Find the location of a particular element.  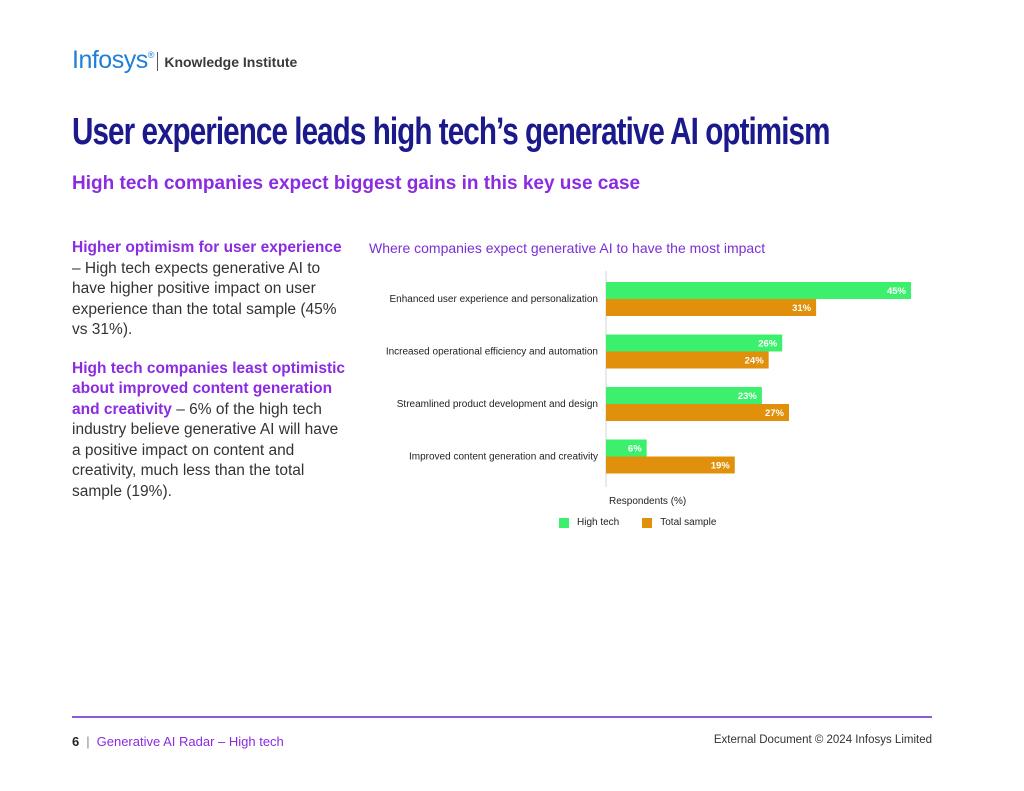

legend-label-high-tech: High tech is located at coordinates (598, 522).